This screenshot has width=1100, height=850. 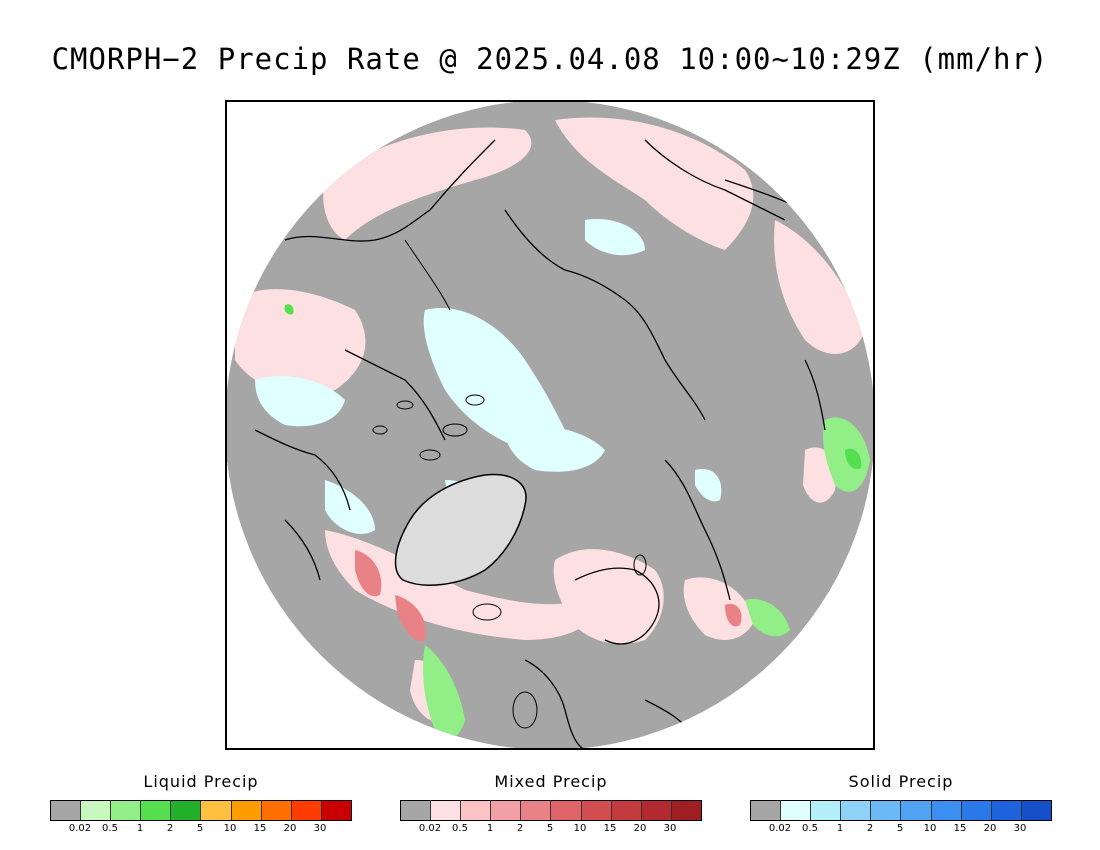 I want to click on legend-solid-precip: Solid Precip 0.02 0.5 1 2 5 10 15 20 30, so click(x=901, y=804).